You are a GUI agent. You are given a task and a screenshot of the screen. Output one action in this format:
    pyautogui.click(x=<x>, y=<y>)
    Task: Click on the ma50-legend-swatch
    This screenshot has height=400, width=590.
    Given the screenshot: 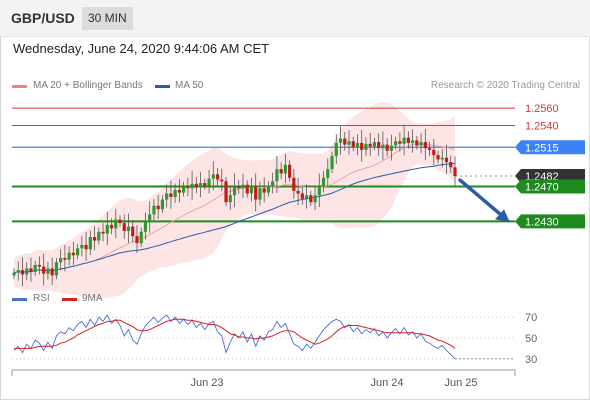 What is the action you would take?
    pyautogui.click(x=162, y=86)
    